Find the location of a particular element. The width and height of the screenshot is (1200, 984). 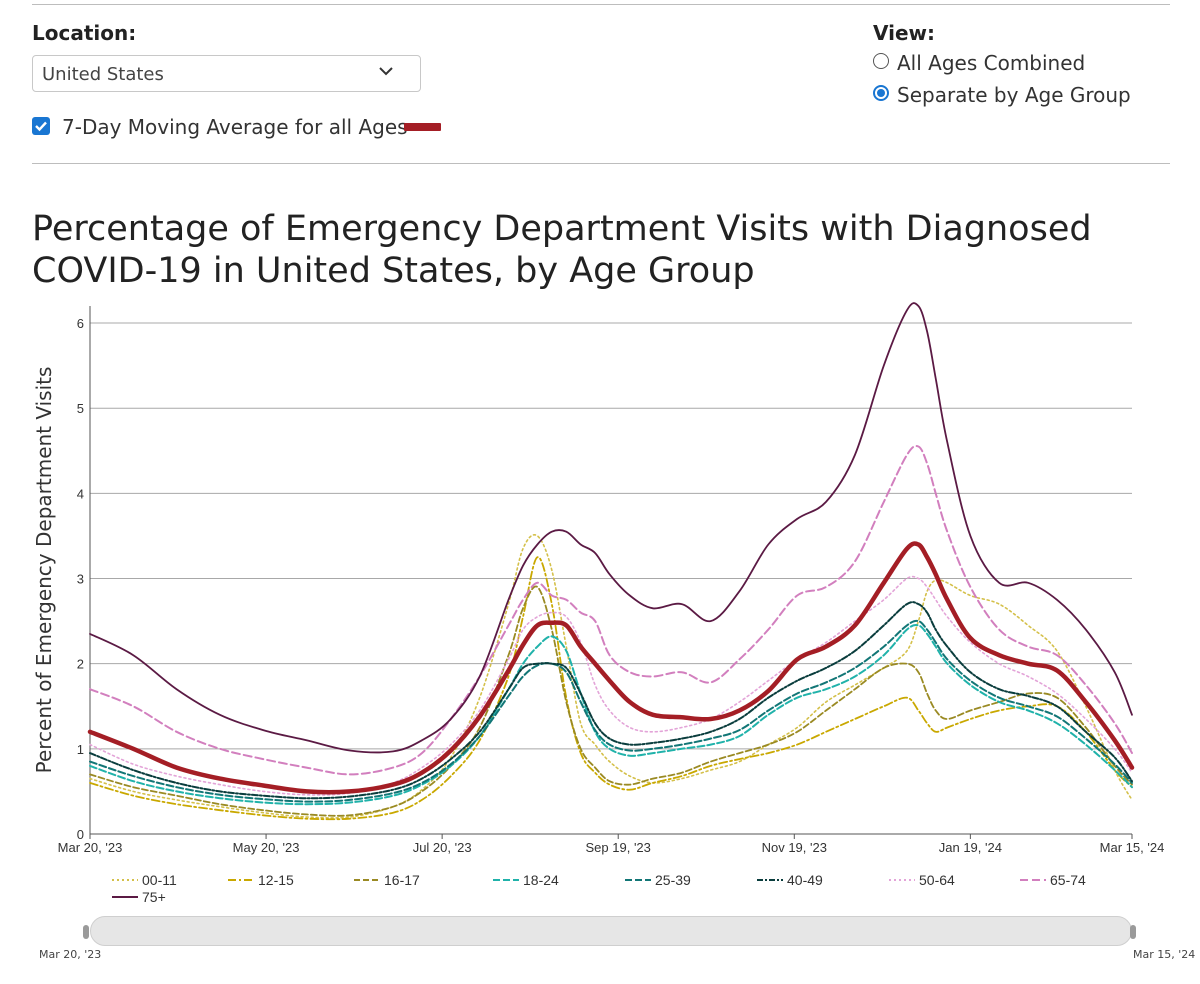

legend-label: 16-17 is located at coordinates (402, 880).